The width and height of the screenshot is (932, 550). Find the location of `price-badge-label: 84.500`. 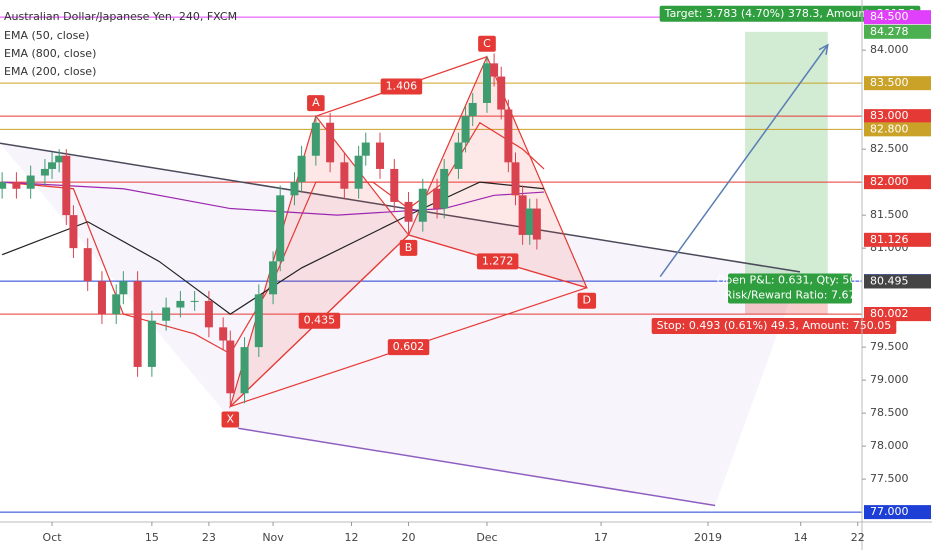

price-badge-label: 84.500 is located at coordinates (889, 16).